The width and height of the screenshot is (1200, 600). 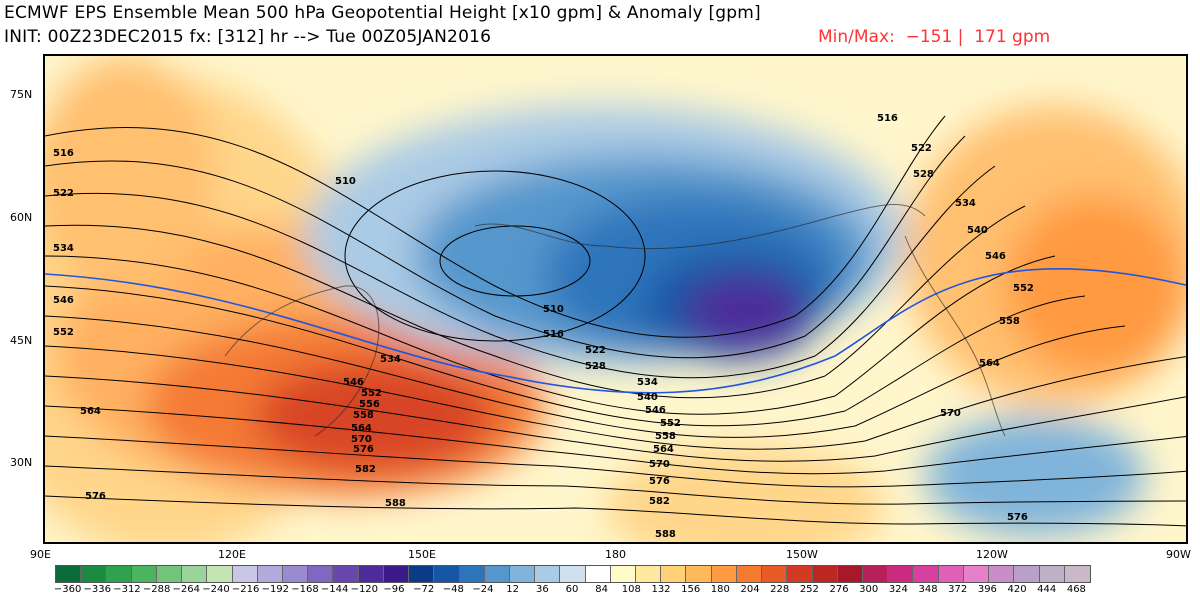 I want to click on colorbar-label: −144, so click(x=334, y=589).